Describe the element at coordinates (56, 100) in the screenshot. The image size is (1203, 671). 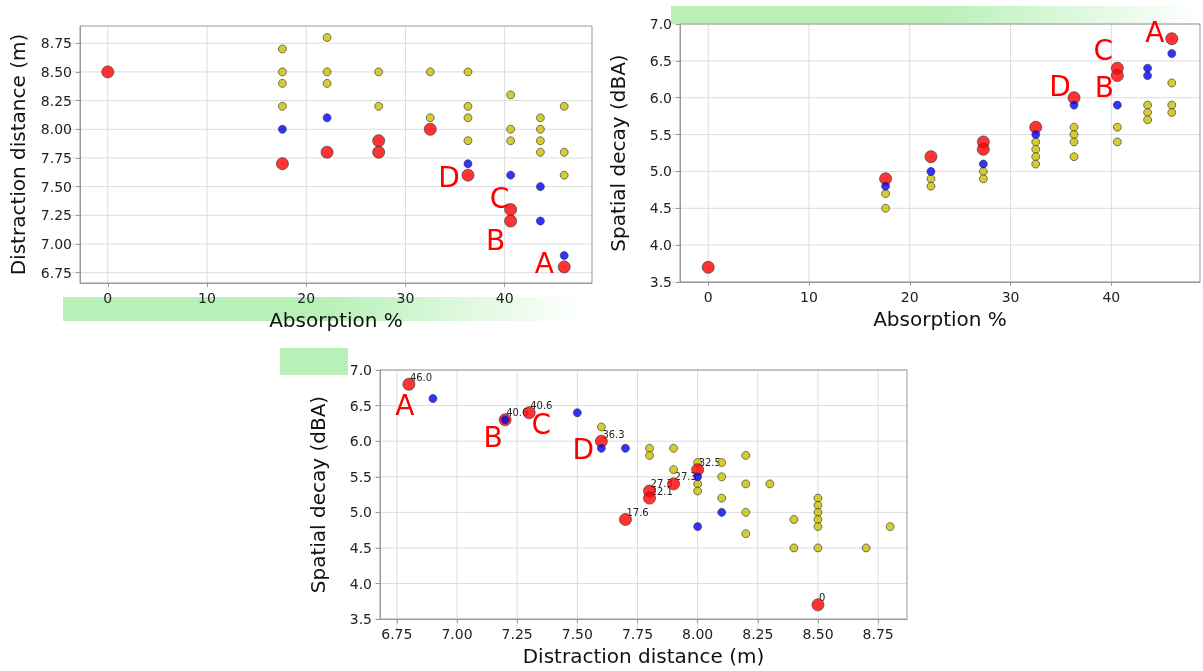
I see `y-tick-label: 8.25` at that location.